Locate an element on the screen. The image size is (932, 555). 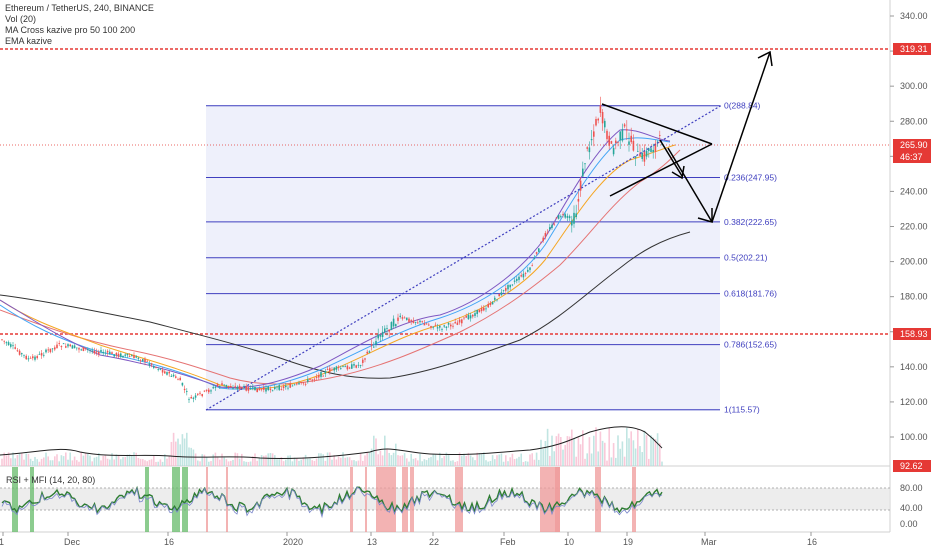
price-tick-label: 200.00 is located at coordinates (914, 262).